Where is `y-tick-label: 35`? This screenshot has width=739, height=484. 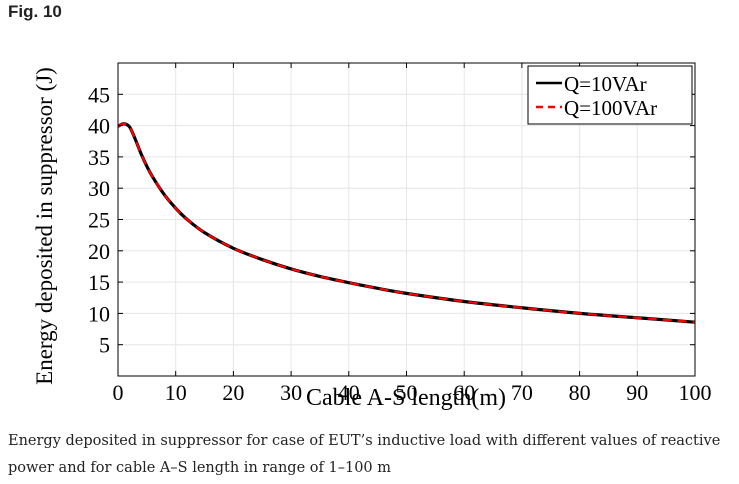
y-tick-label: 35 is located at coordinates (99, 157).